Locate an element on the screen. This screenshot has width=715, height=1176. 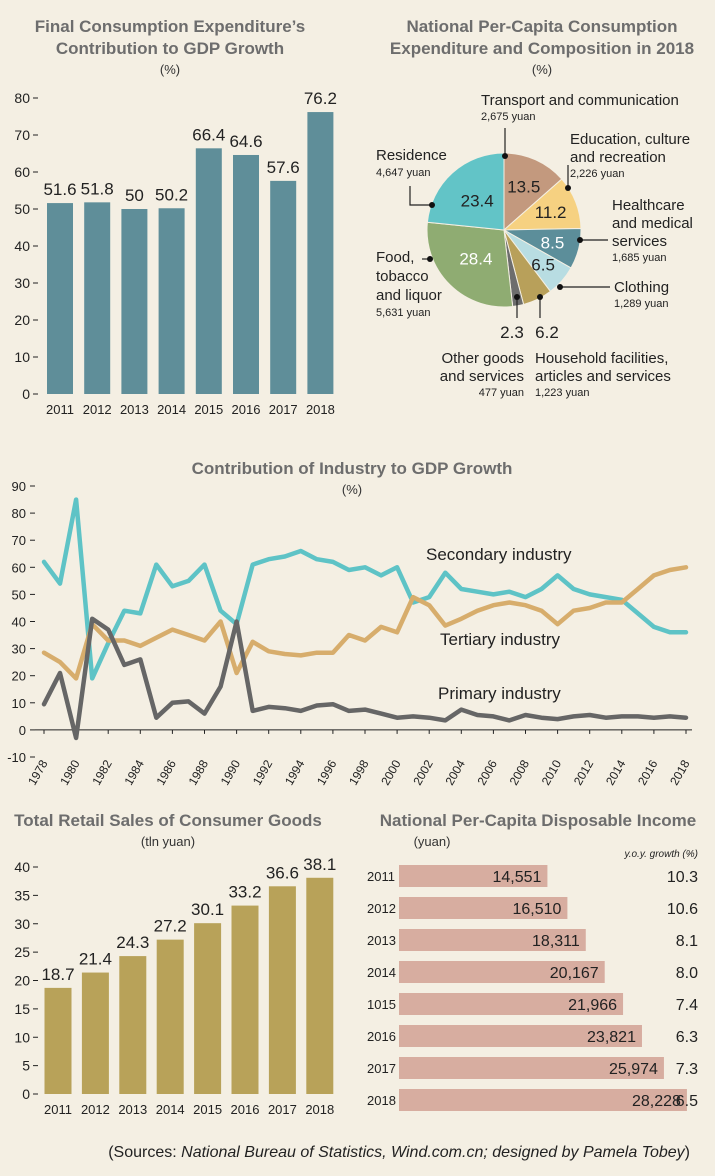
income-value-label: 18,311 is located at coordinates (556, 941).